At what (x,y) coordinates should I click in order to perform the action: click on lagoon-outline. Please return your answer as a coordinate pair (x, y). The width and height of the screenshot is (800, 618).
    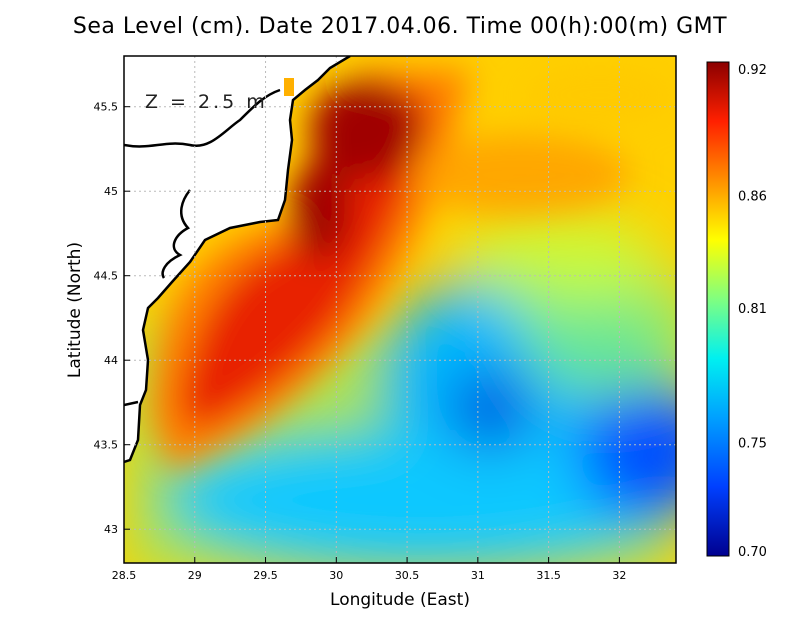
    Looking at the image, I should click on (176, 234).